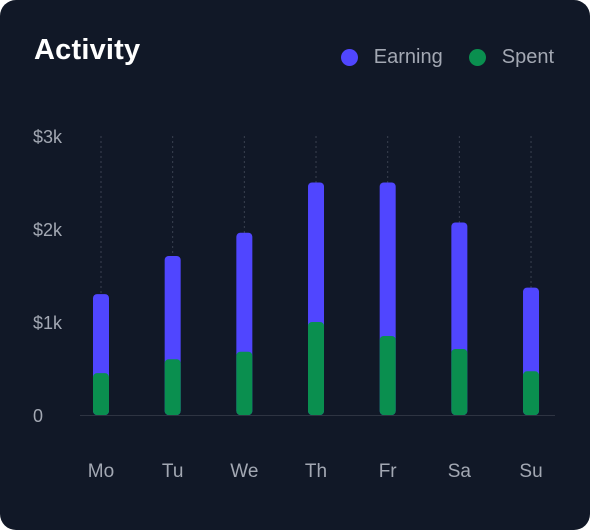  I want to click on x-tick-label-su: Su, so click(530, 471).